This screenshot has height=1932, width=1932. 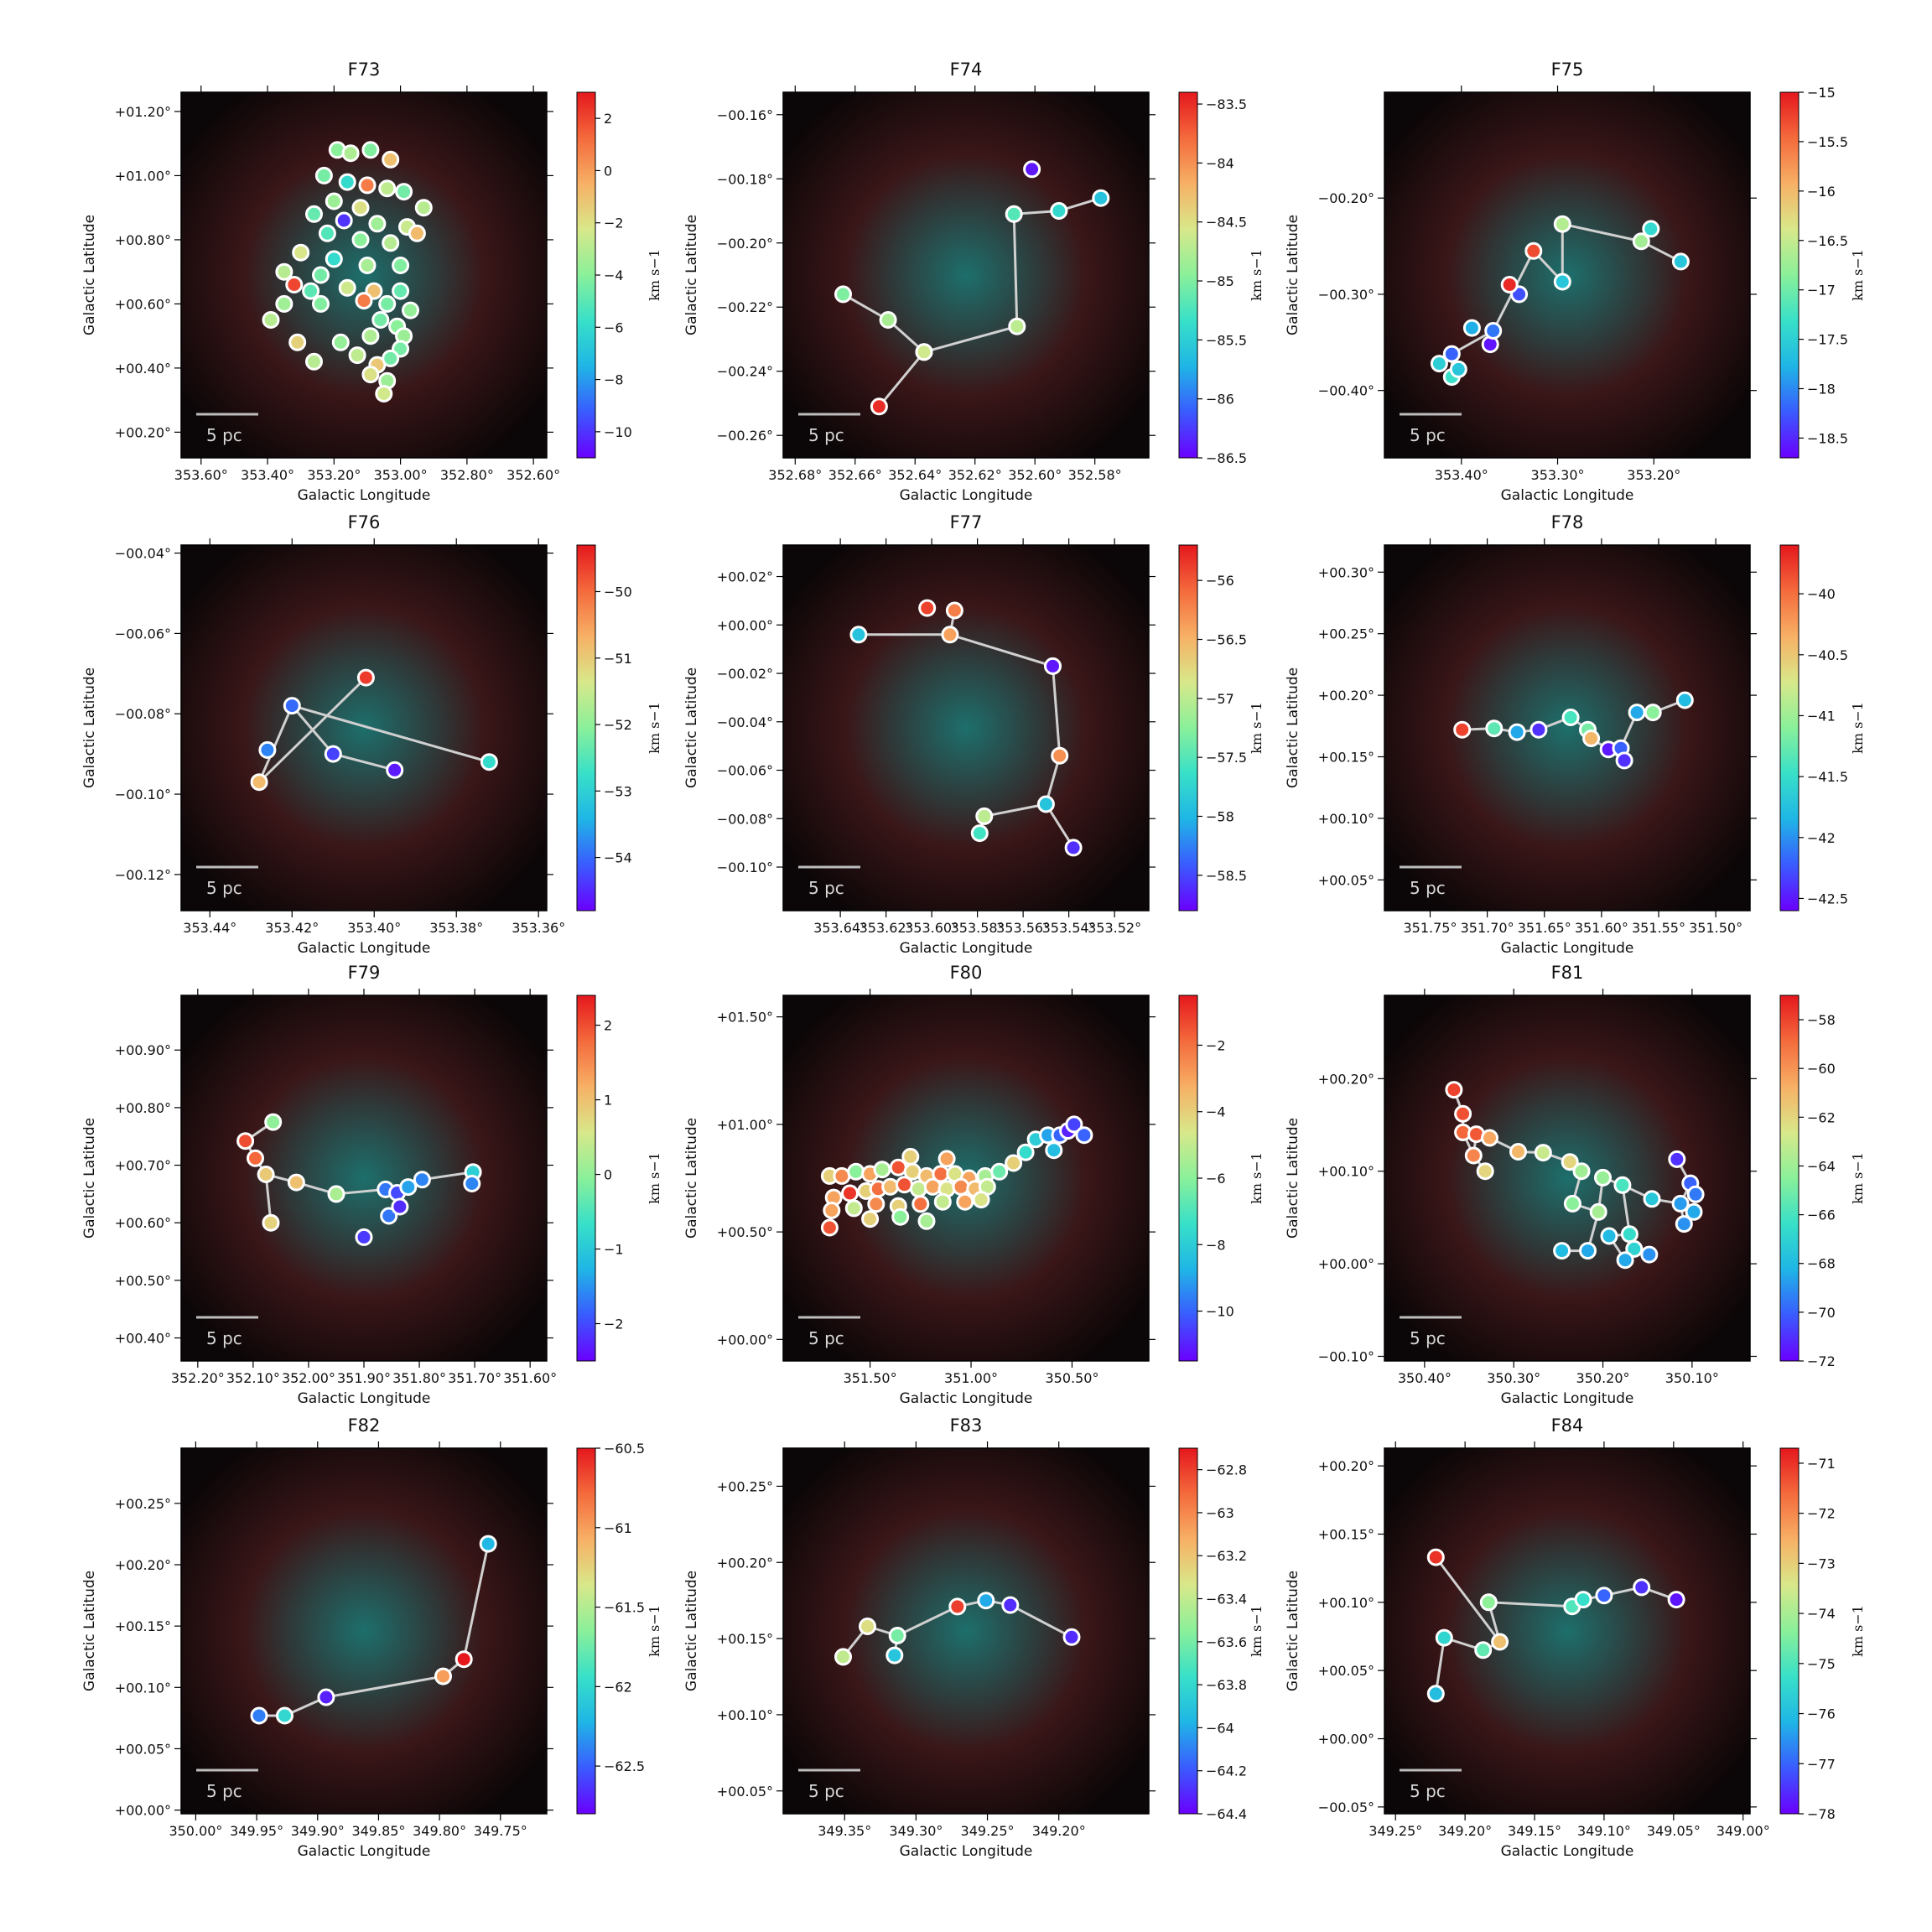 I want to click on x-tick-label: 351.60°, so click(x=1601, y=928).